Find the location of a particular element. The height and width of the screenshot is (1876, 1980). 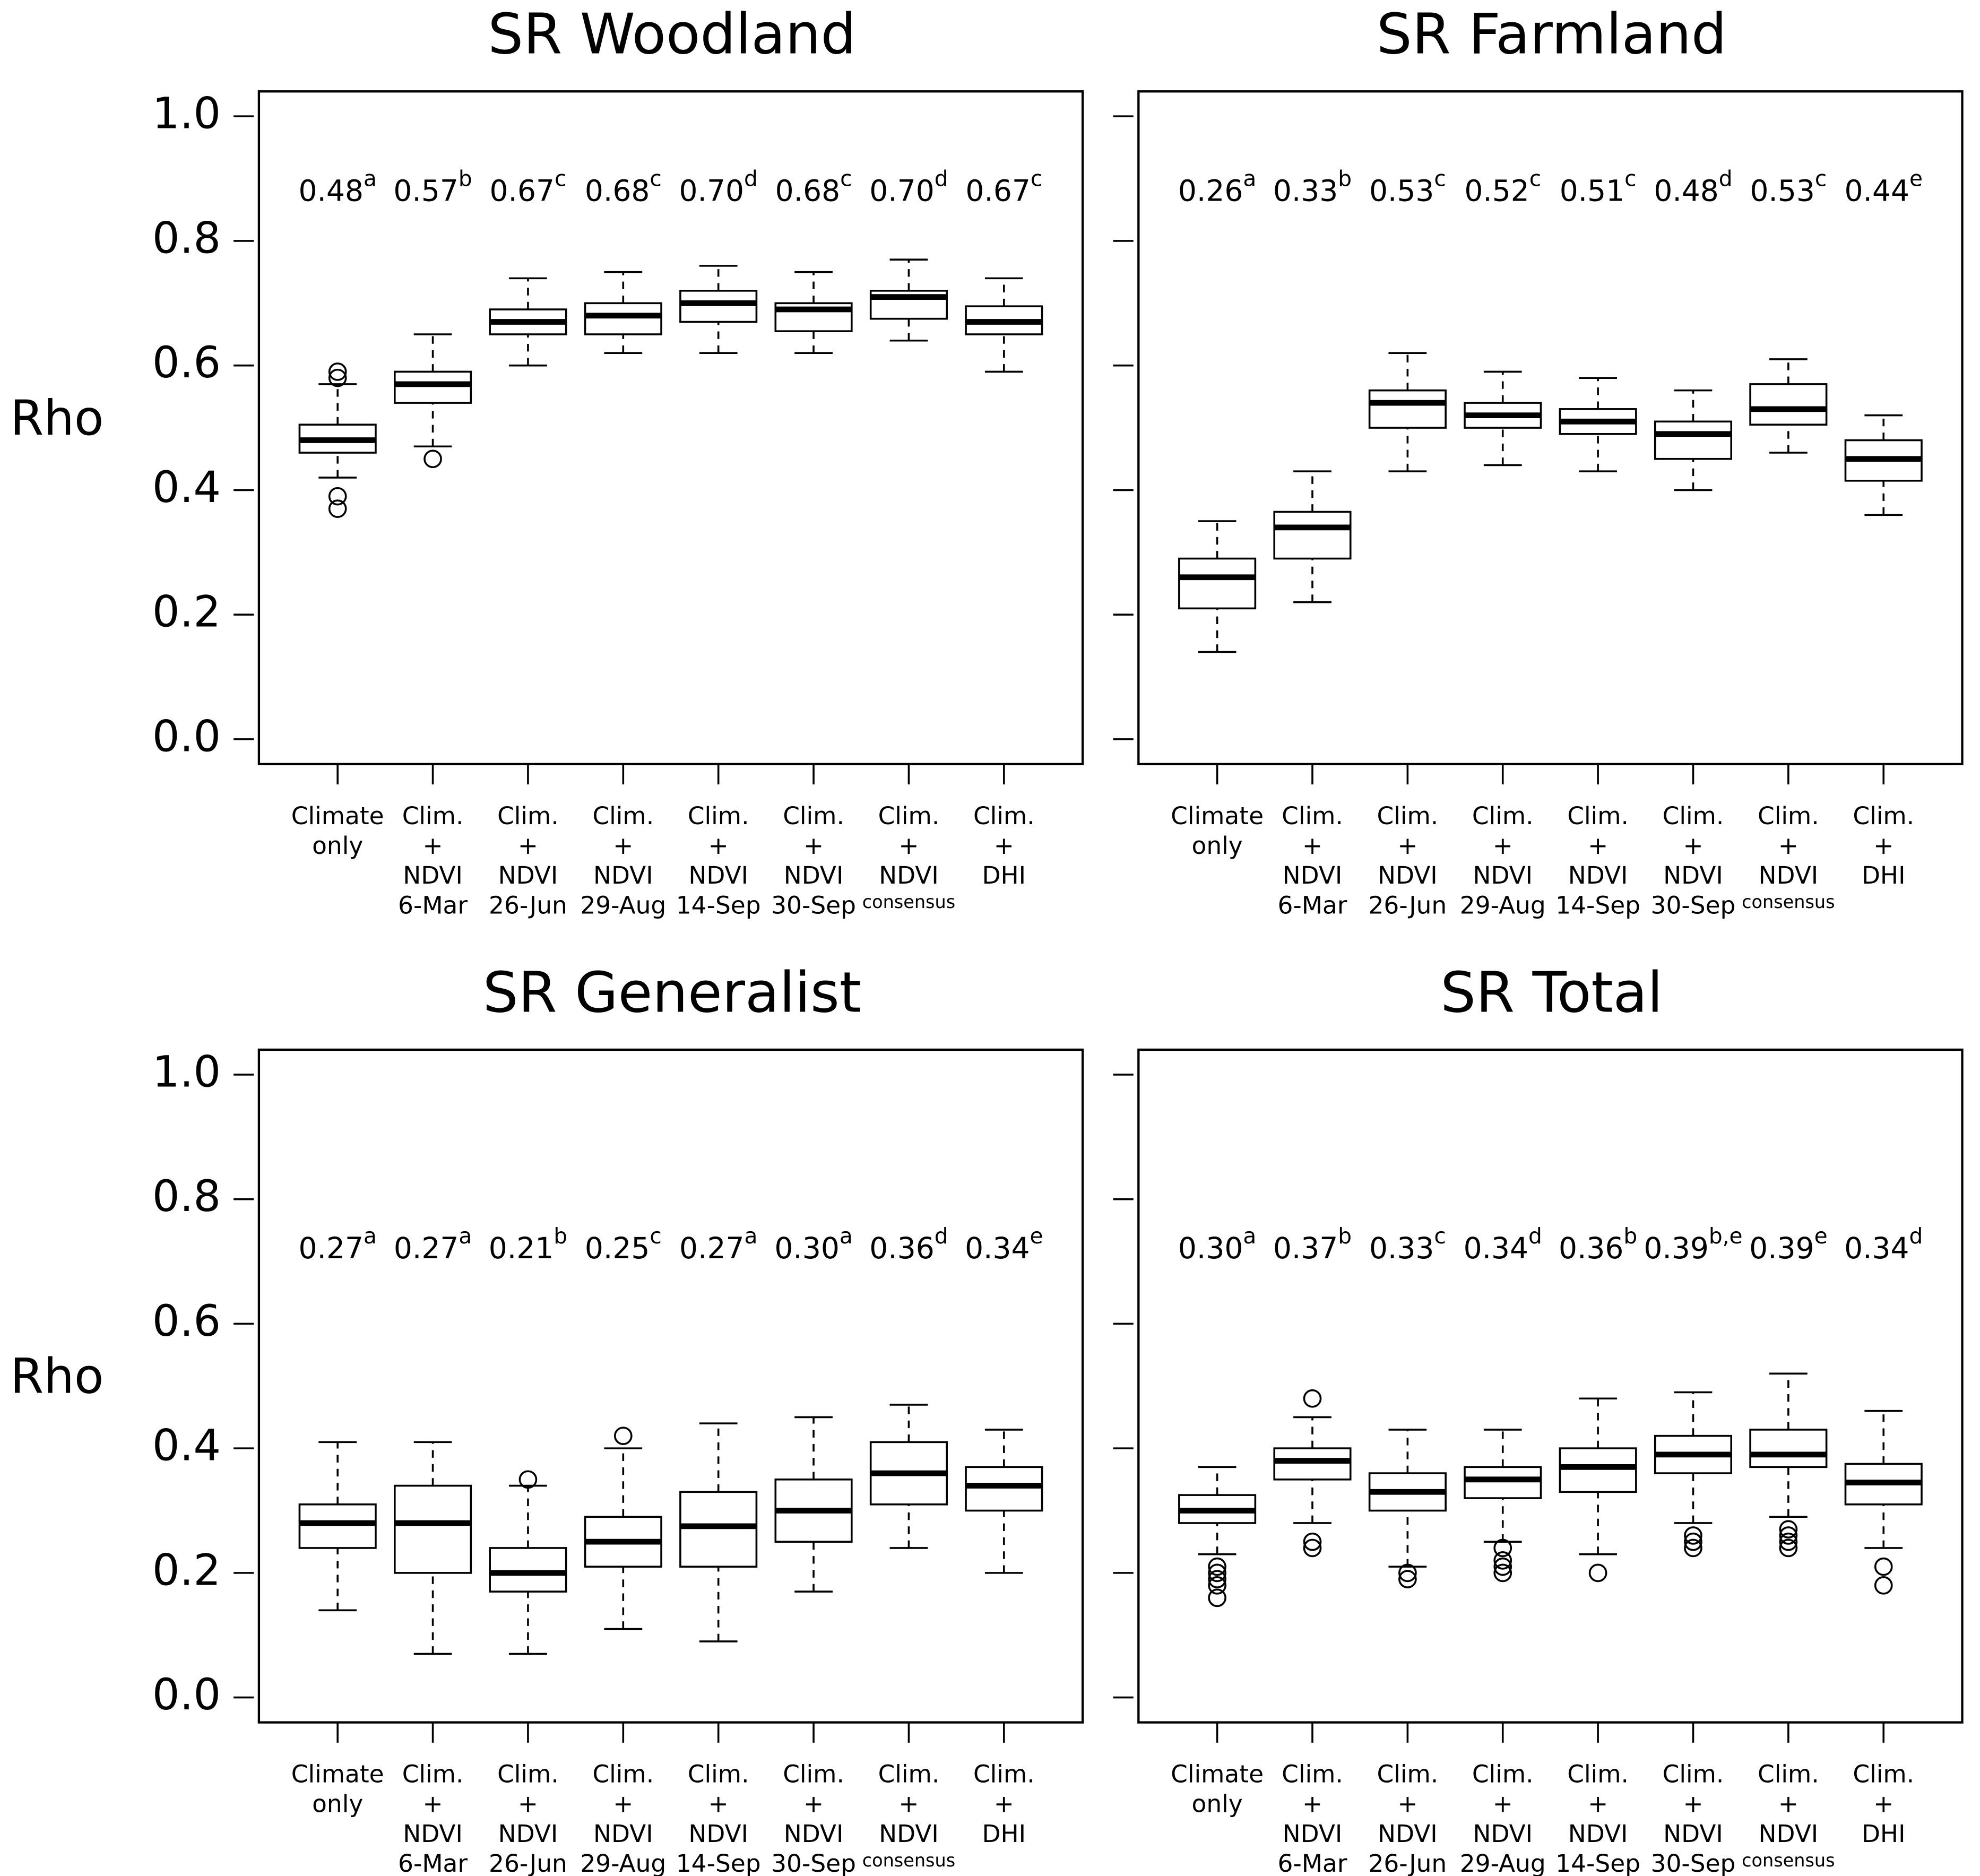

annotation-value: 0.36 is located at coordinates (1591, 1248).